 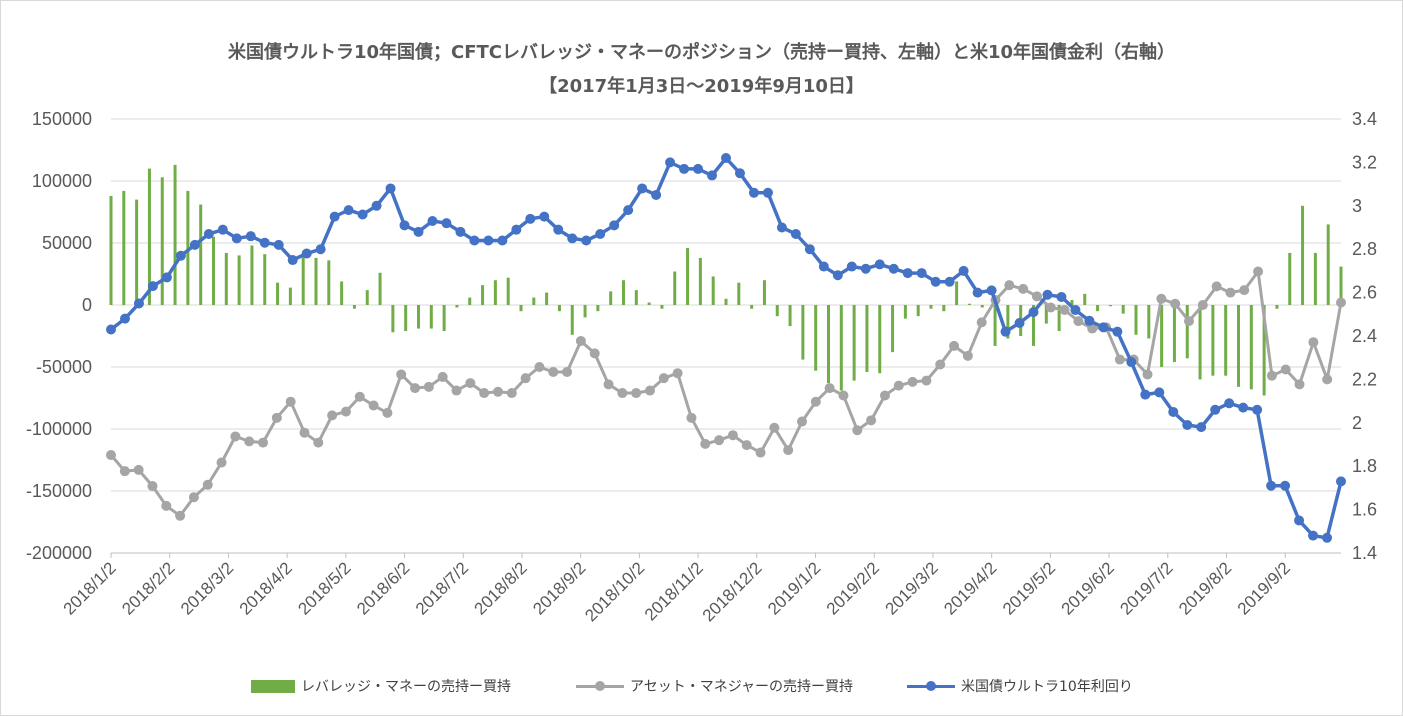 I want to click on x-axis-tick-label: 2018/6/2, so click(x=383, y=588).